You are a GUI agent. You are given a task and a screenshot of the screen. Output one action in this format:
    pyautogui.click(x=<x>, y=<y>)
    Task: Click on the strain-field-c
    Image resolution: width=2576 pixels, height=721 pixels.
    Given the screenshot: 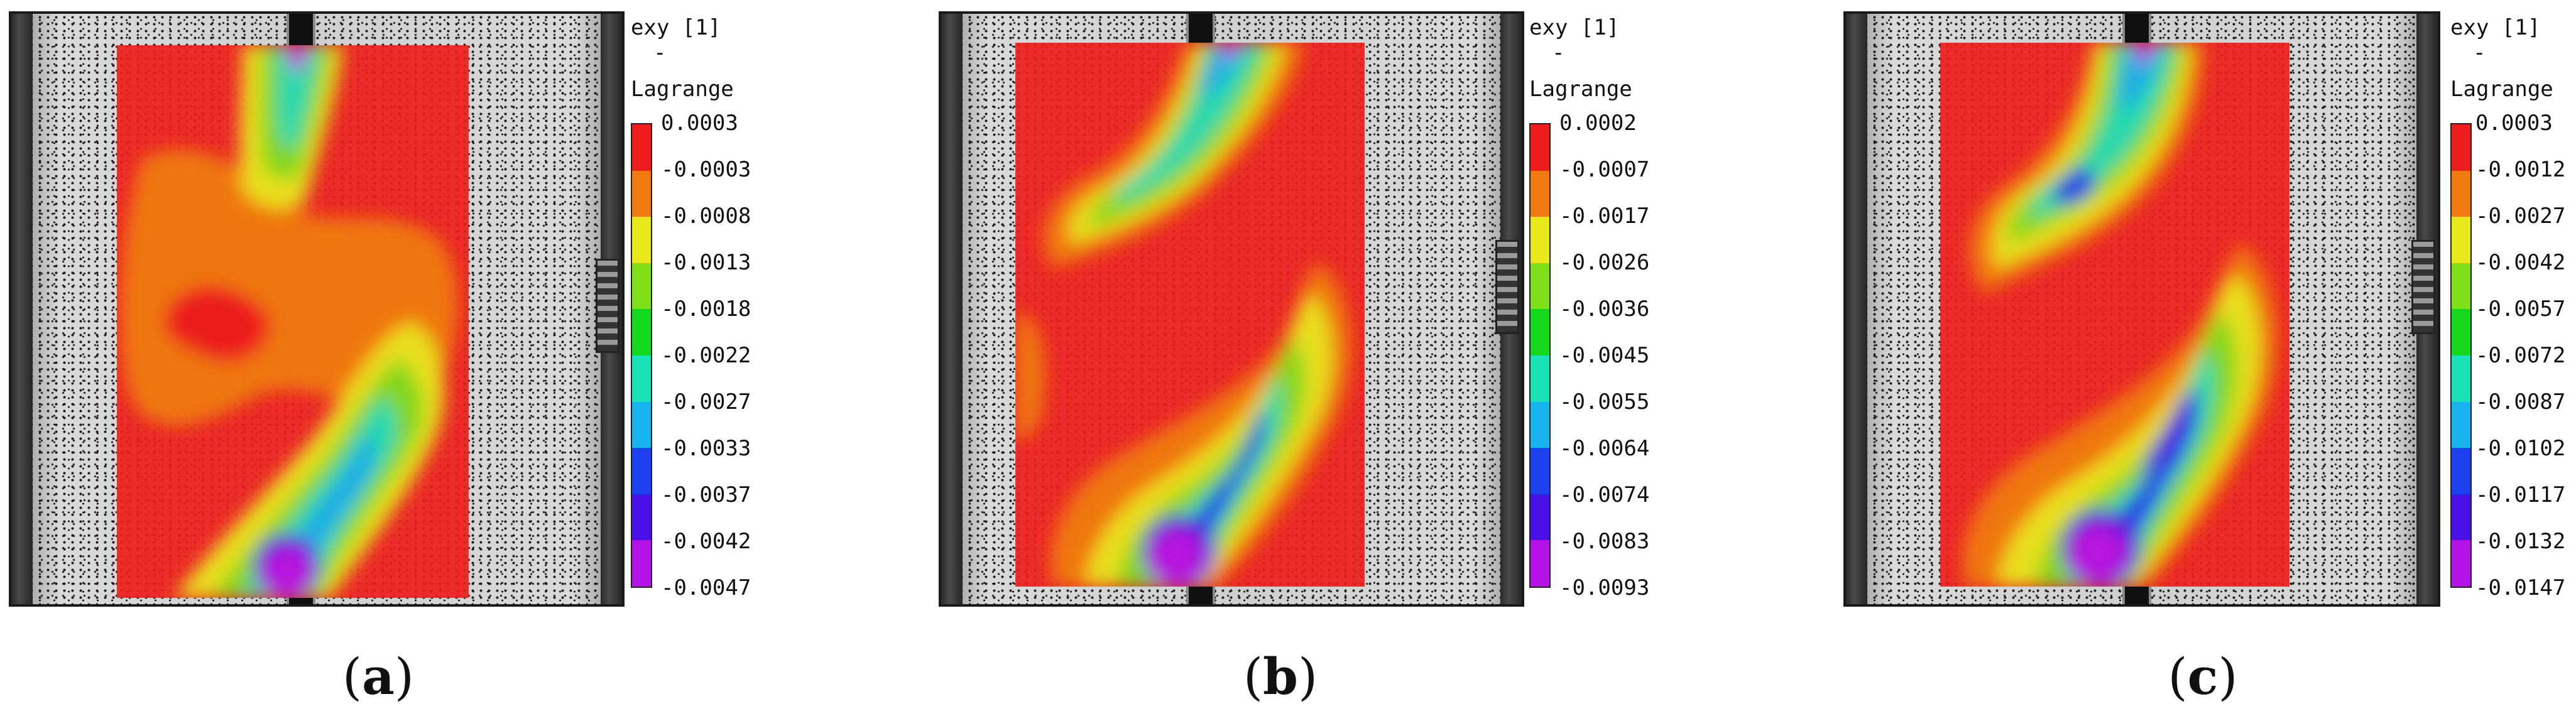 What is the action you would take?
    pyautogui.click(x=2114, y=315)
    